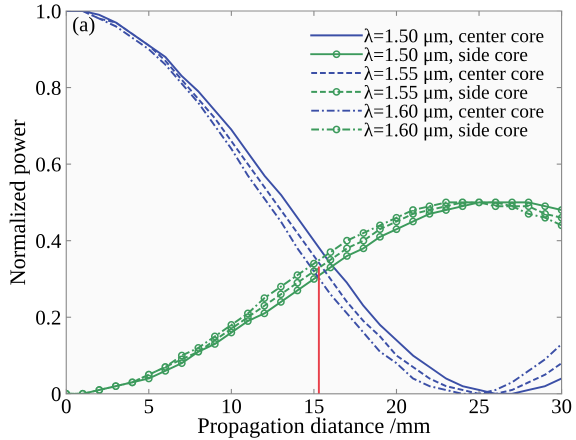  What do you see at coordinates (454, 75) in the screenshot?
I see `legend-label: λ=1.55 μm, center core` at bounding box center [454, 75].